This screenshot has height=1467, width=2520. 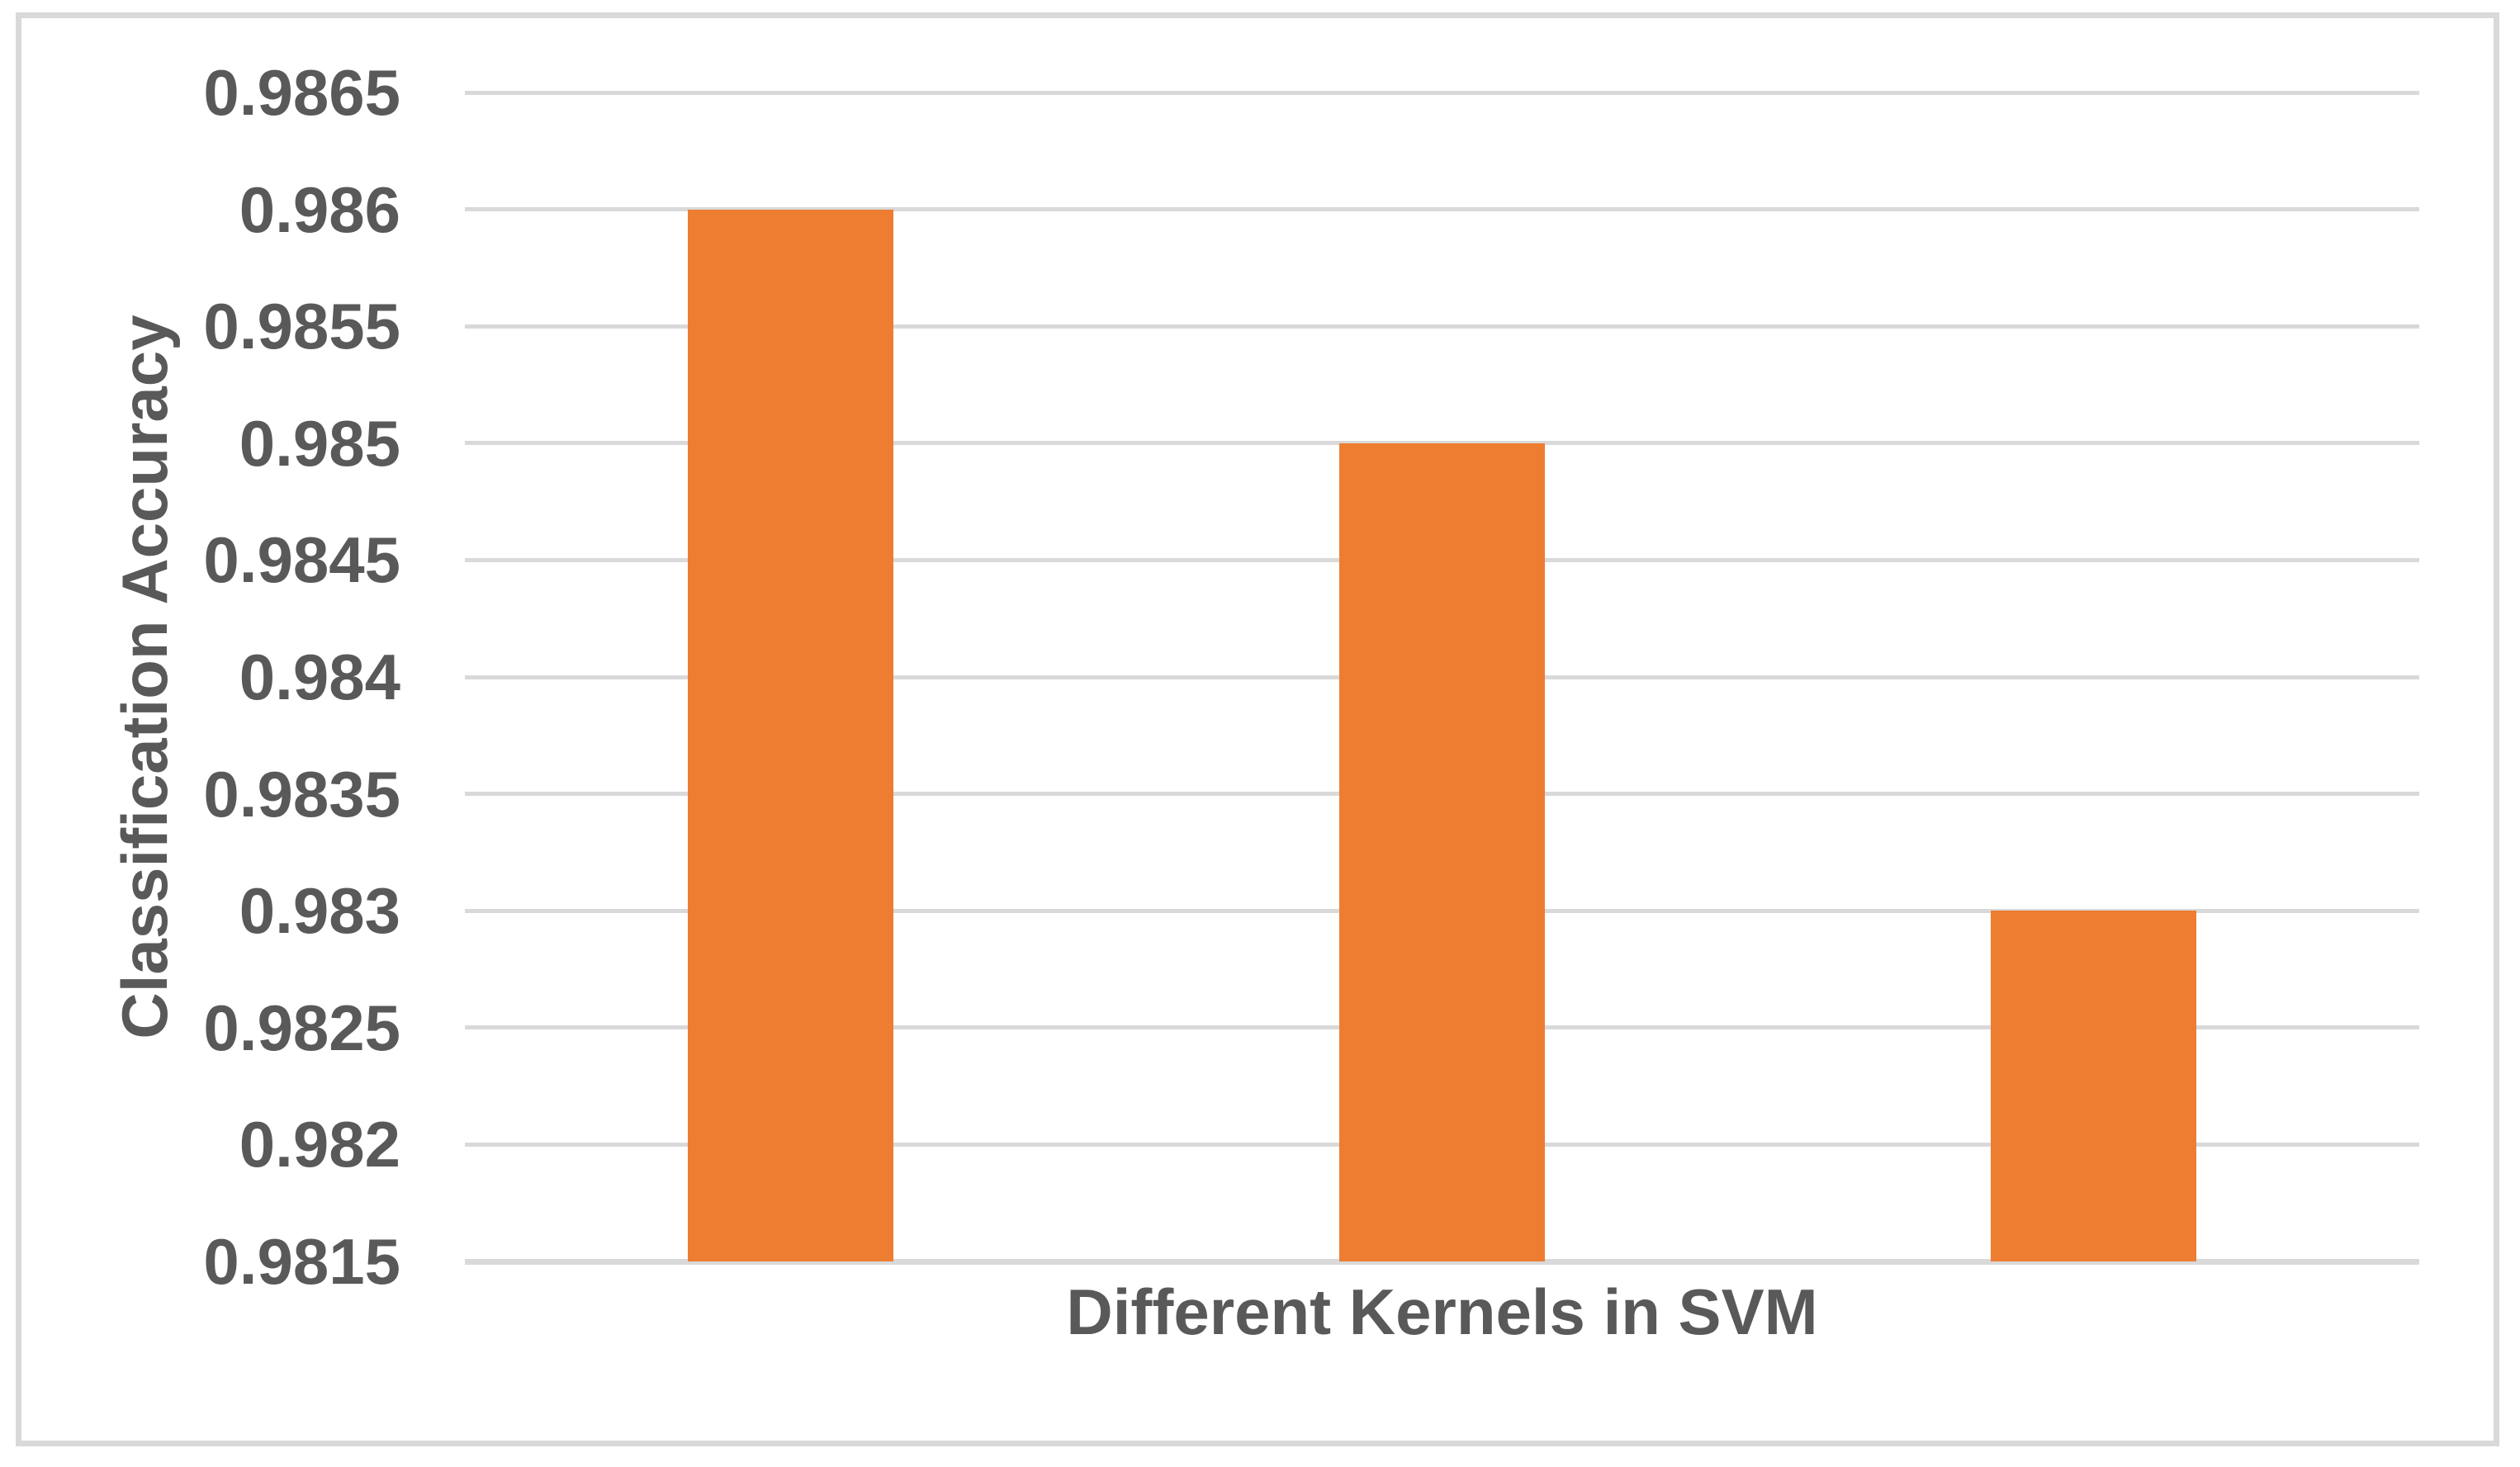 What do you see at coordinates (2093, 1086) in the screenshot?
I see `bar-series1-item3` at bounding box center [2093, 1086].